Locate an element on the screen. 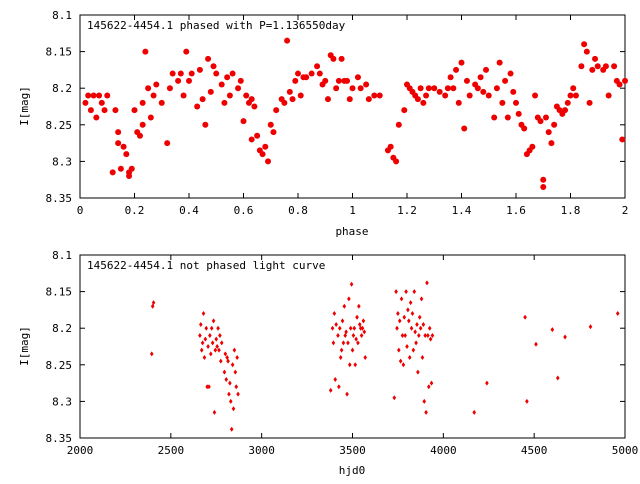  phased-plot-title: 145622-4454.1 phased with P=1.136550day is located at coordinates (216, 25).